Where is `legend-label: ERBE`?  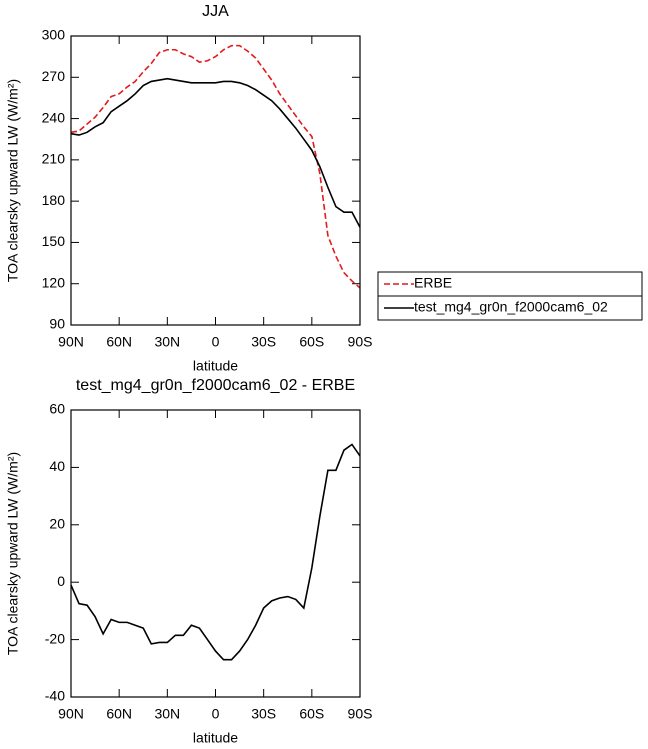 legend-label: ERBE is located at coordinates (433, 283).